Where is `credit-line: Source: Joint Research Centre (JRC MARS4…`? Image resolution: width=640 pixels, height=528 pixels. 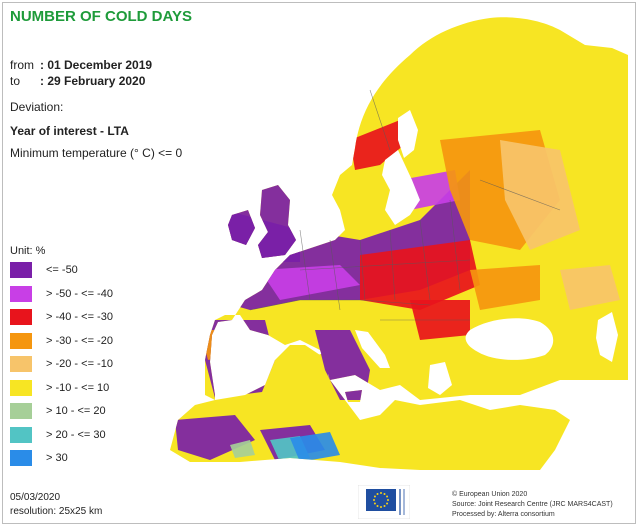
credit-line: Source: Joint Research Centre (JRC MARS4… is located at coordinates (532, 504).